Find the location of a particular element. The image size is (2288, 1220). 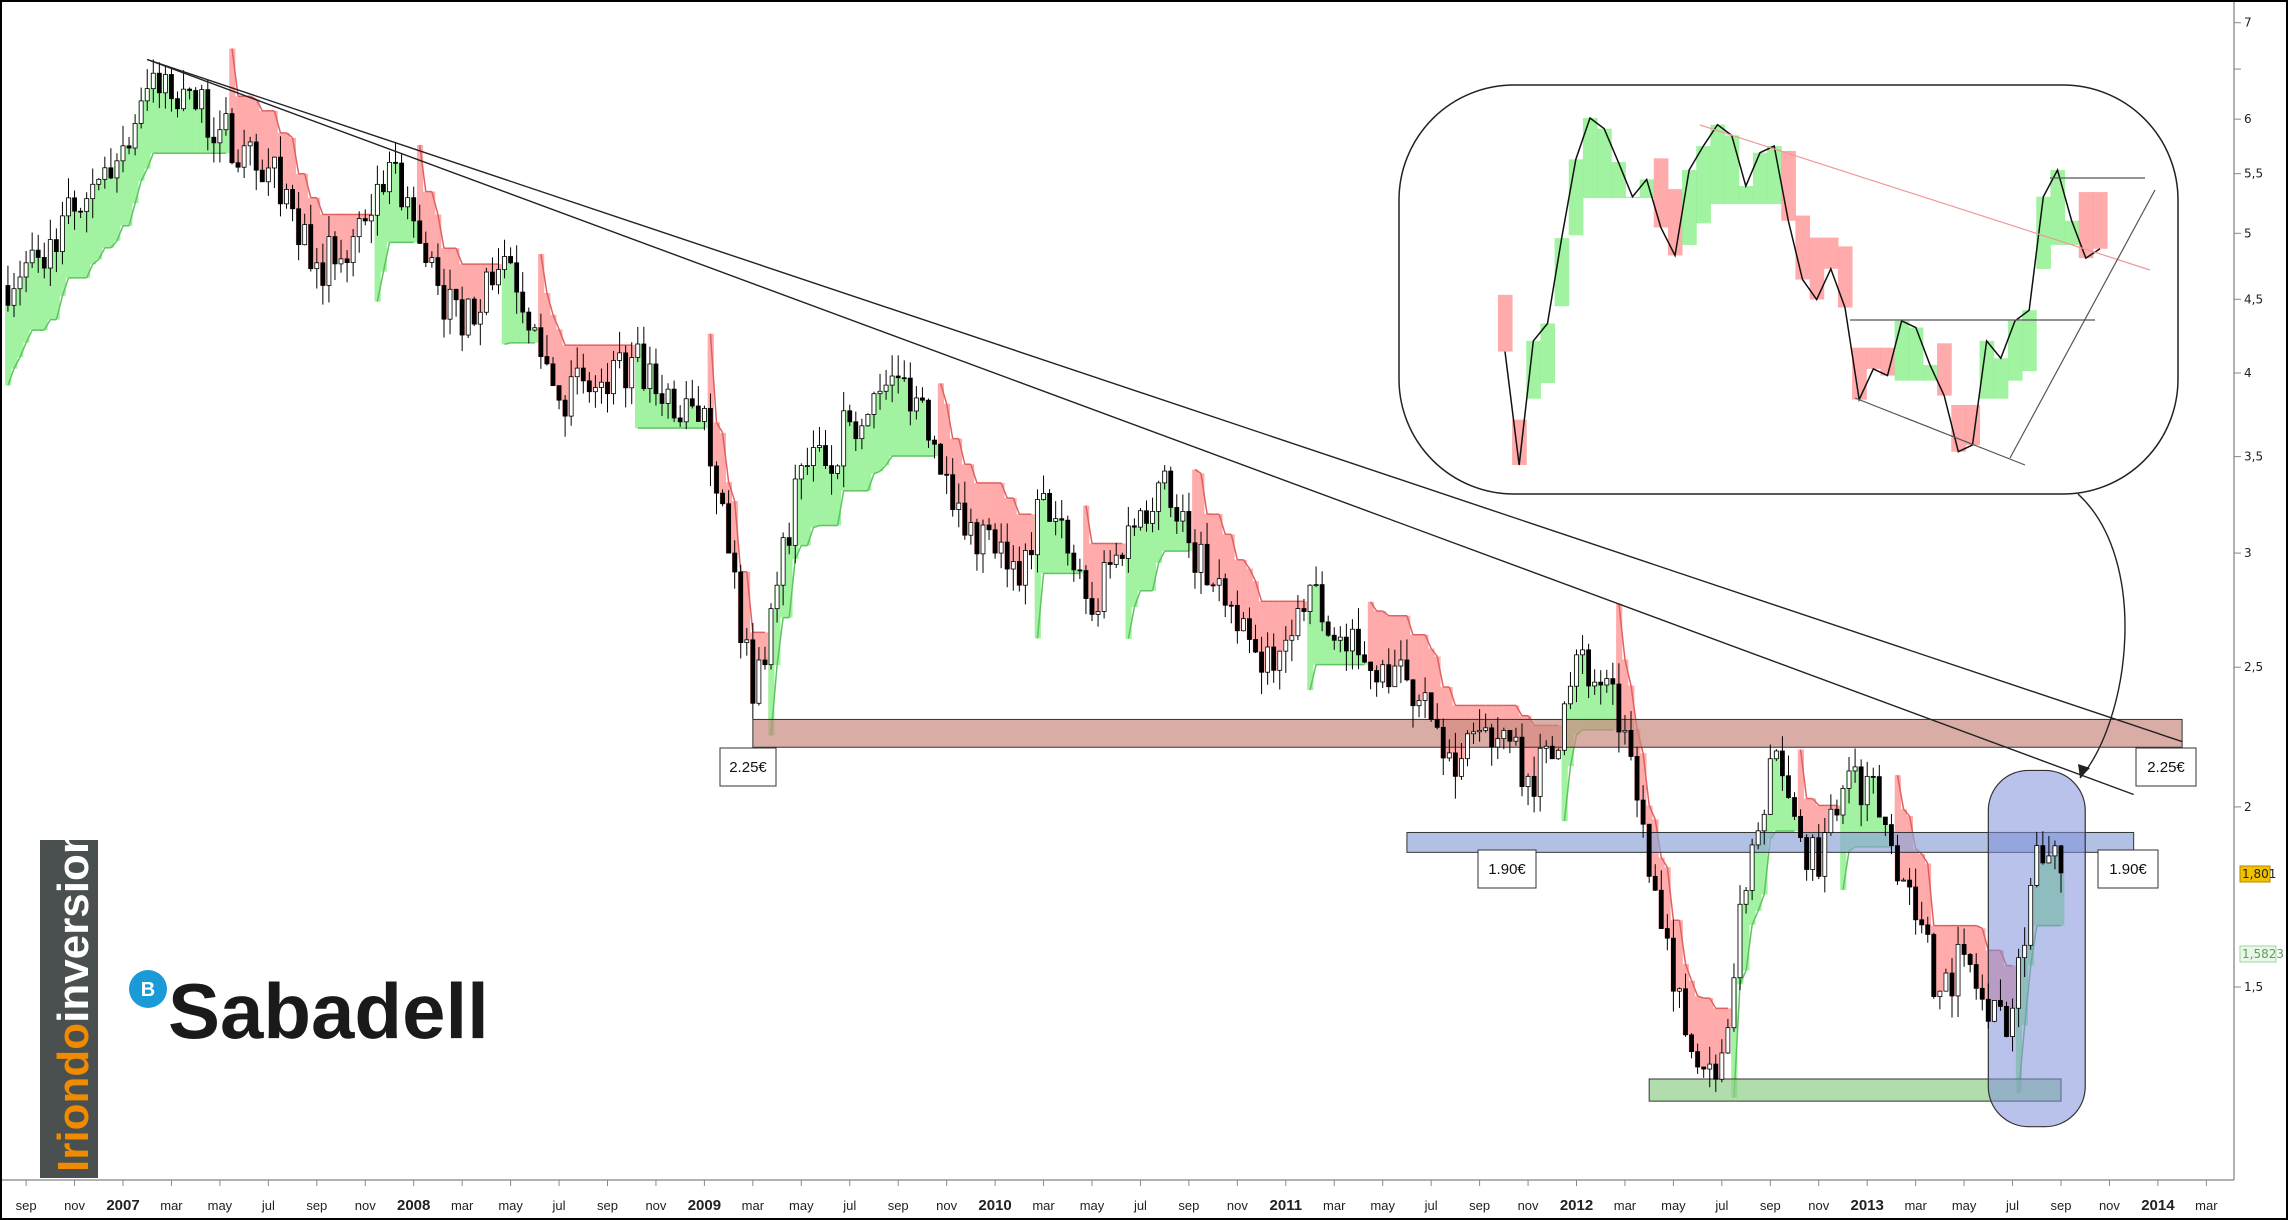

x-tick-label: 2007 is located at coordinates (122, 1205).